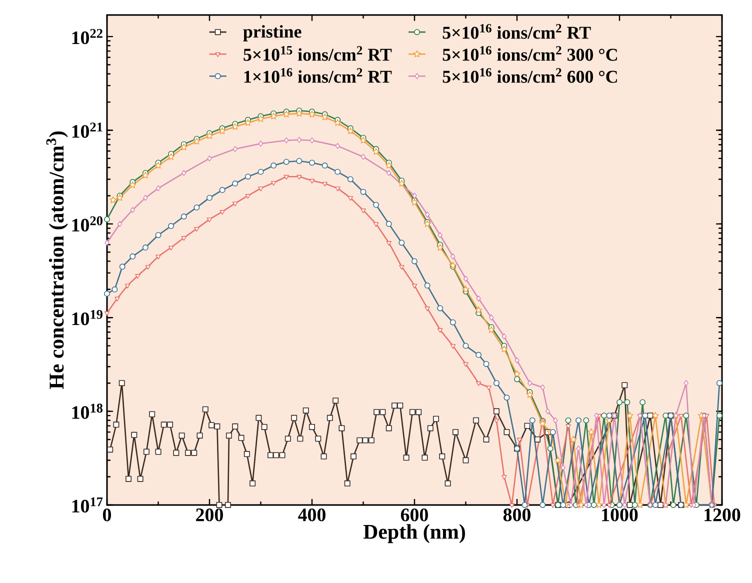 The width and height of the screenshot is (752, 583). Describe the element at coordinates (272, 33) in the screenshot. I see `legend-label: pristine` at that location.